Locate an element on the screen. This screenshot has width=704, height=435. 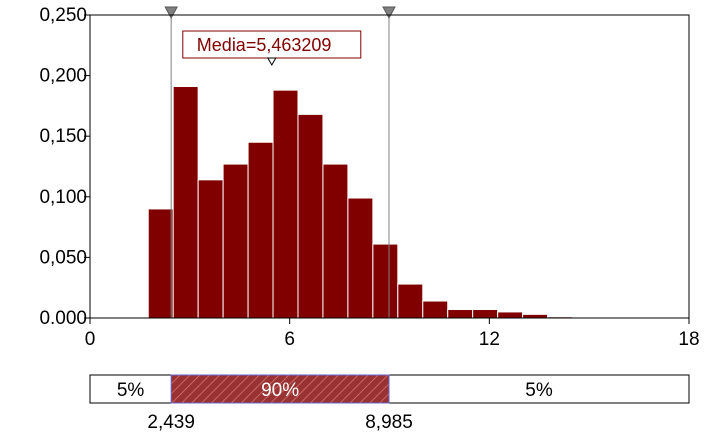
y-tick-label: 0,150 is located at coordinates (63, 136).